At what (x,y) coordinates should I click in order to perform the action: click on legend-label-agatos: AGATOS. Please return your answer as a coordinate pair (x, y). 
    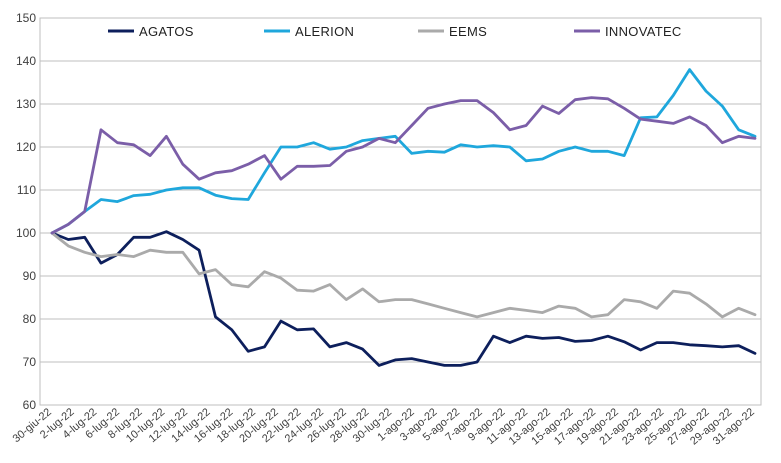
    Looking at the image, I should click on (166, 31).